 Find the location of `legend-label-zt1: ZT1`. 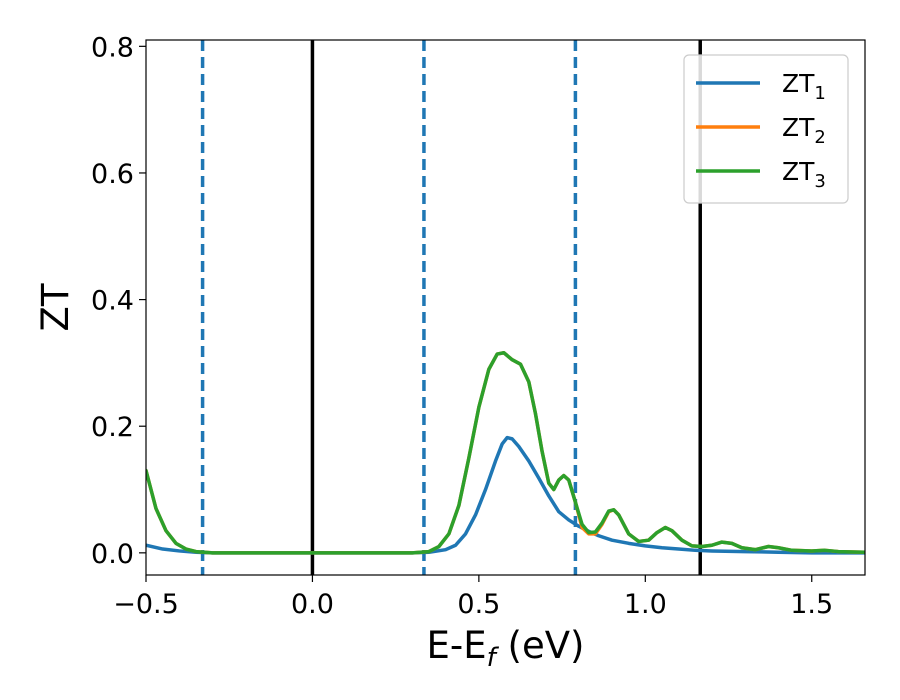

legend-label-zt1: ZT1 is located at coordinates (804, 86).